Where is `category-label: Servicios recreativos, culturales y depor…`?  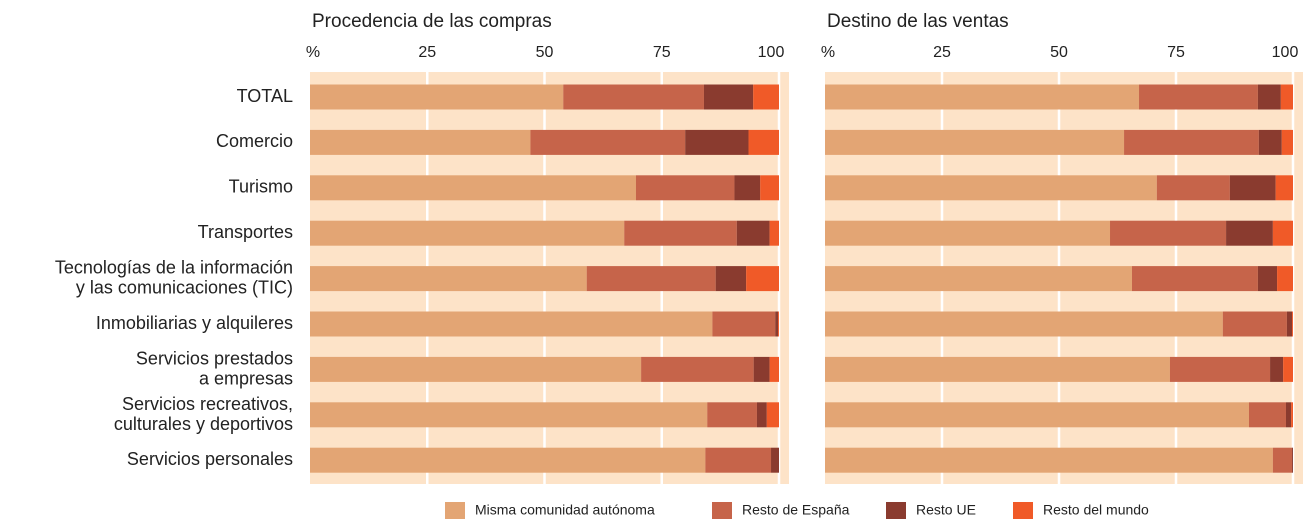
category-label: Servicios recreativos, culturales y depor… is located at coordinates (203, 414).